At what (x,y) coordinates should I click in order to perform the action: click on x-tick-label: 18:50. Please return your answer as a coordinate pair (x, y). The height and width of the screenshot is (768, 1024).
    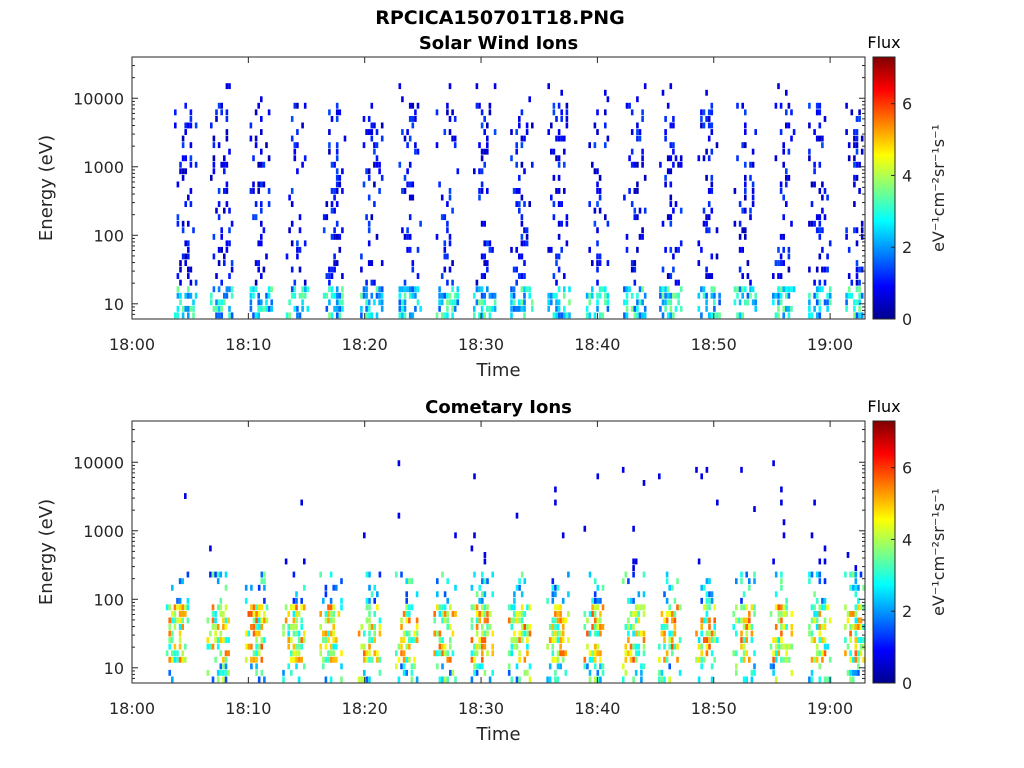
    Looking at the image, I should click on (714, 708).